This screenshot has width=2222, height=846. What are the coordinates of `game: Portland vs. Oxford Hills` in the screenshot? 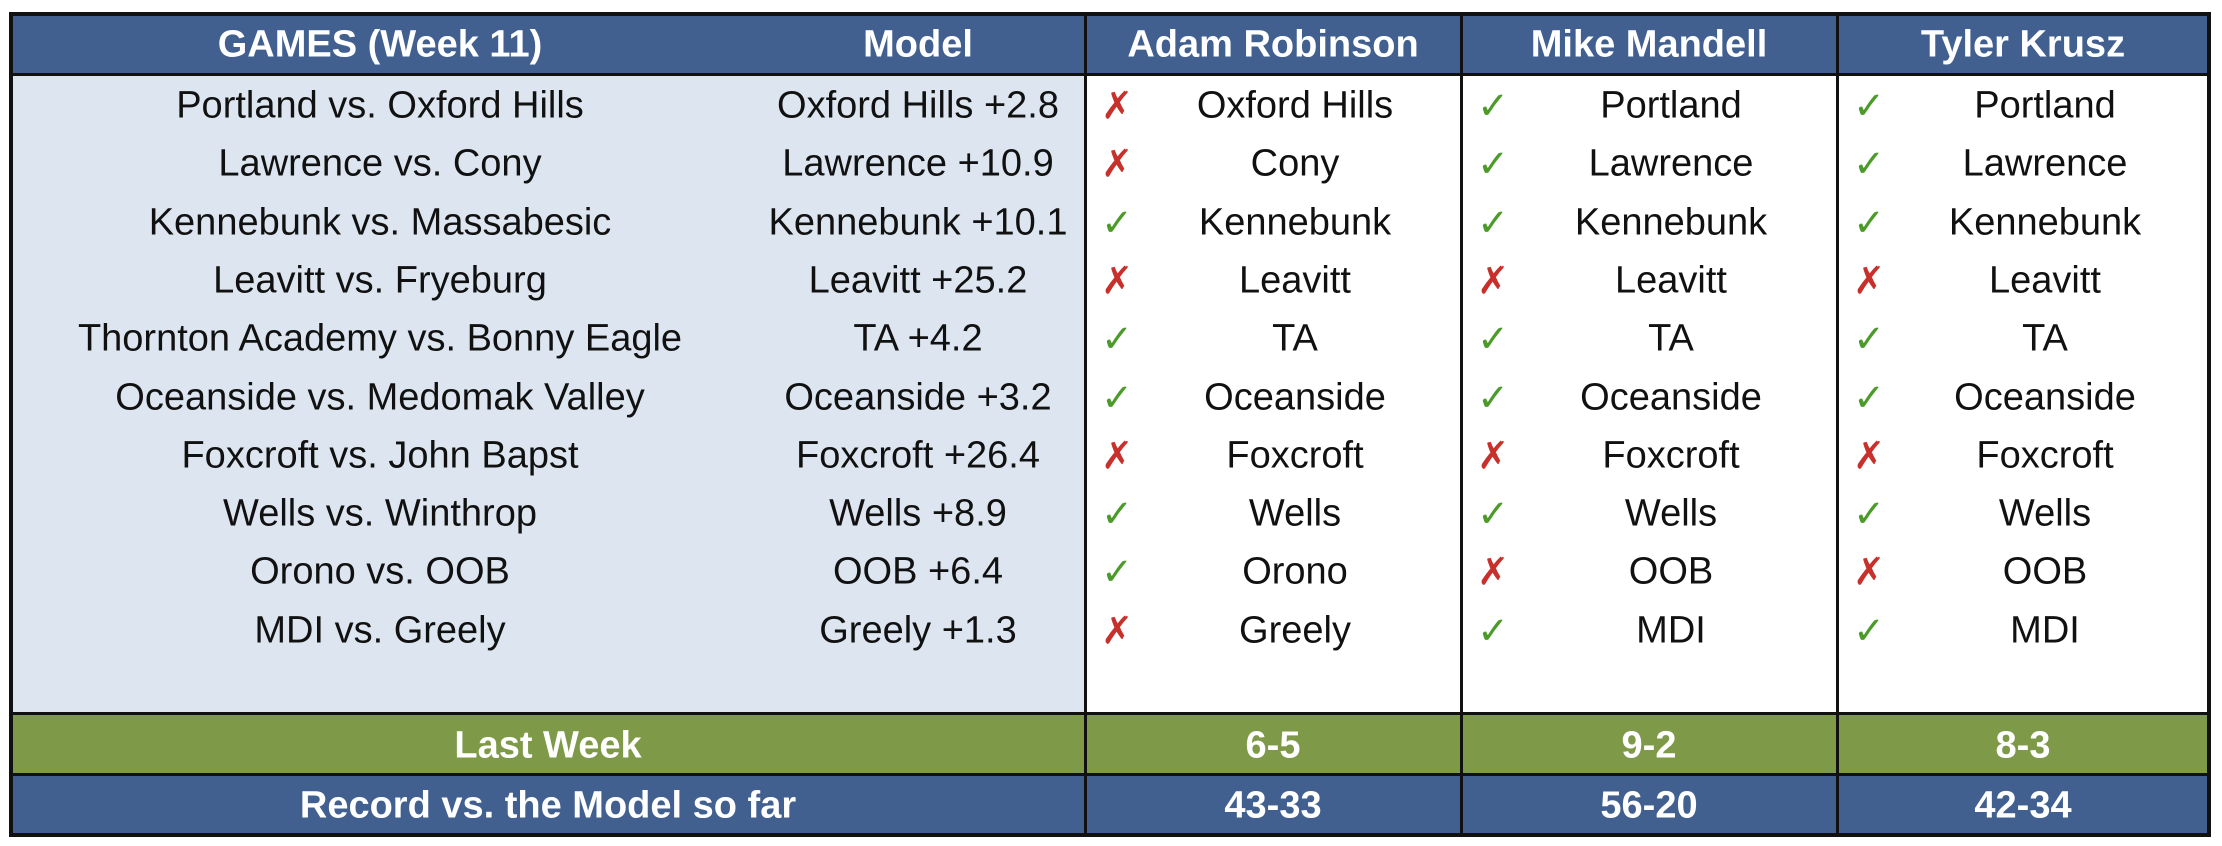 It's located at (380, 105).